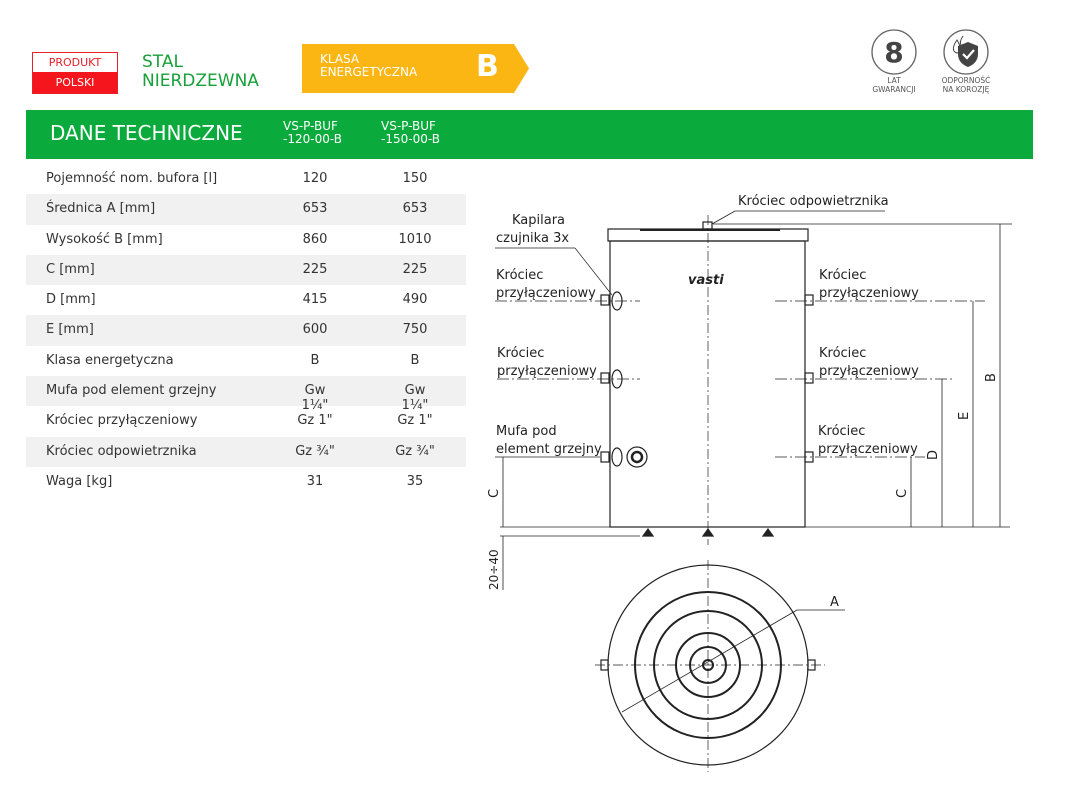  What do you see at coordinates (519, 275) in the screenshot?
I see `port-left-1-line1: Króciec` at bounding box center [519, 275].